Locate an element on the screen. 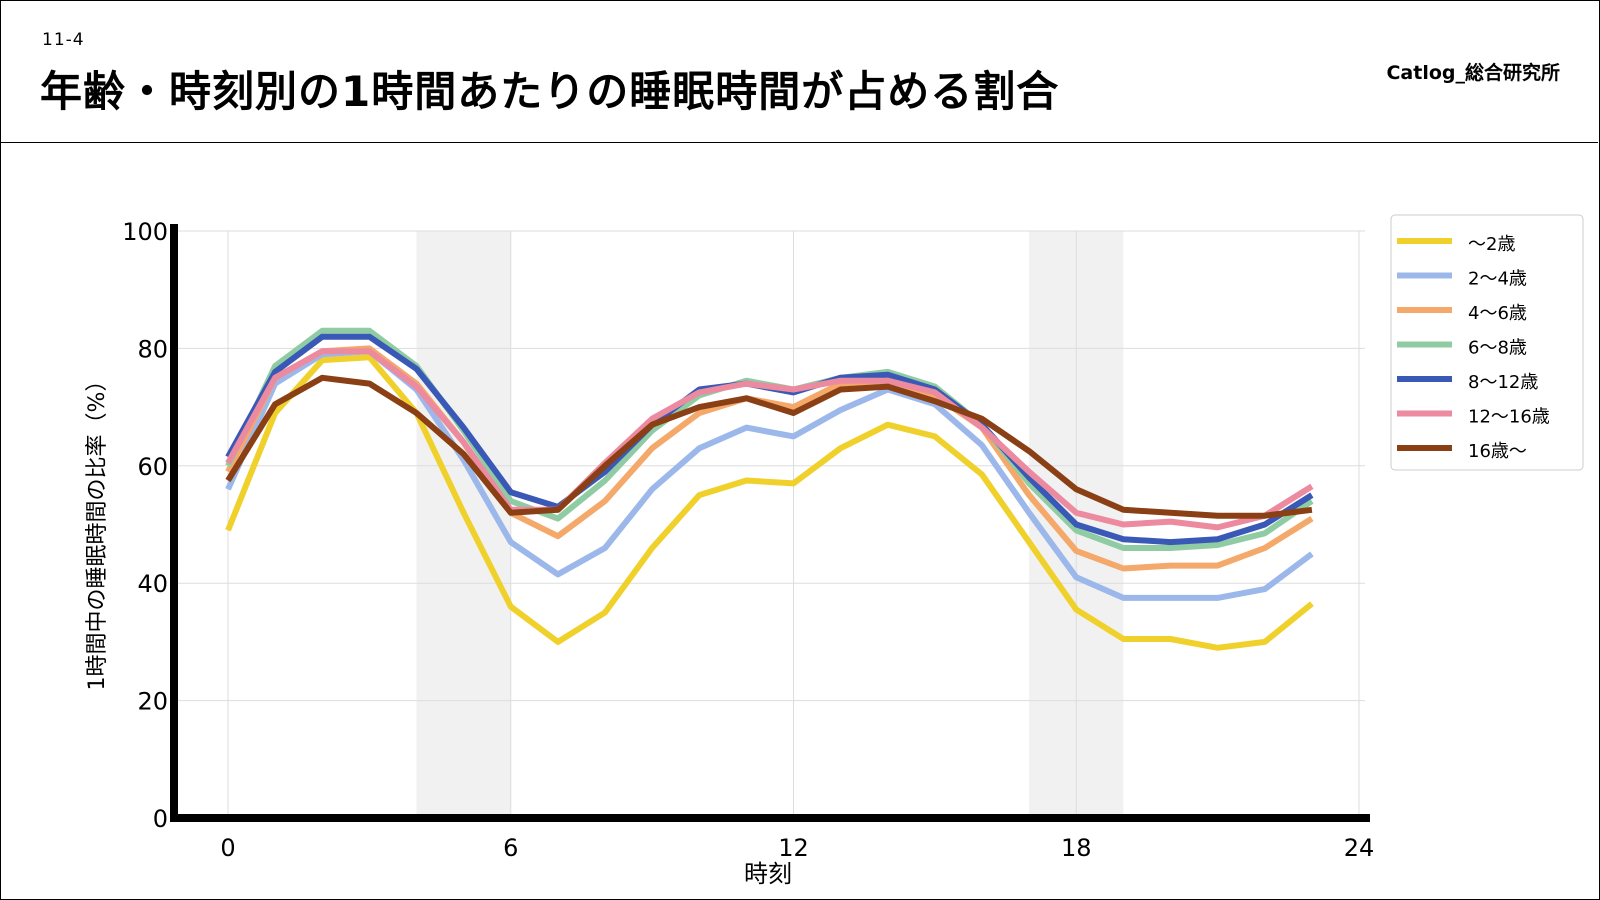 The image size is (1600, 900). y-tick-label-0: 0 is located at coordinates (160, 819).